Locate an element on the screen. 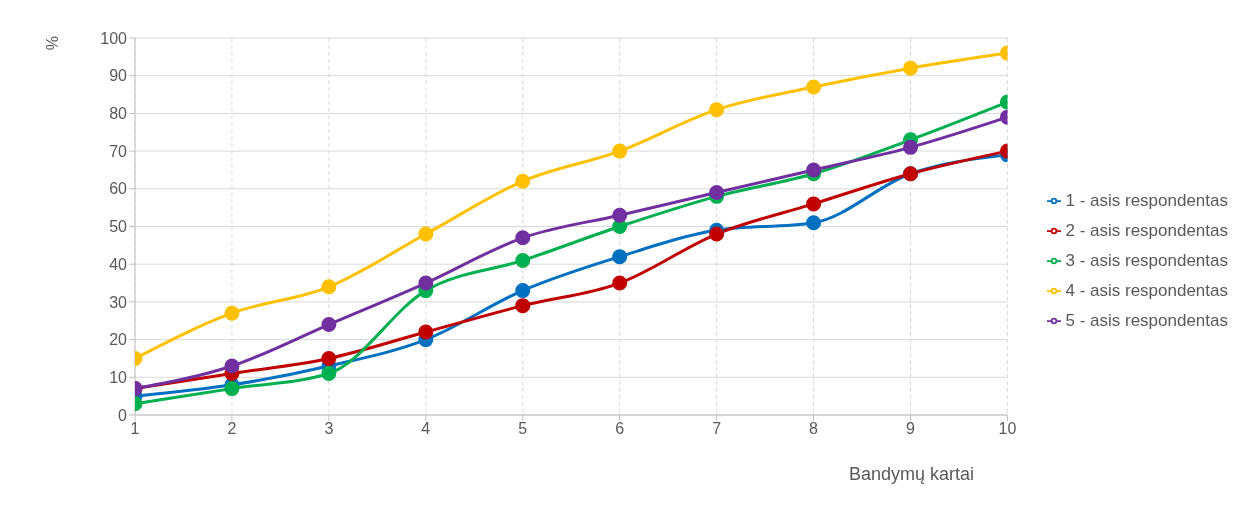  y-tick-label: 90 is located at coordinates (118, 76).